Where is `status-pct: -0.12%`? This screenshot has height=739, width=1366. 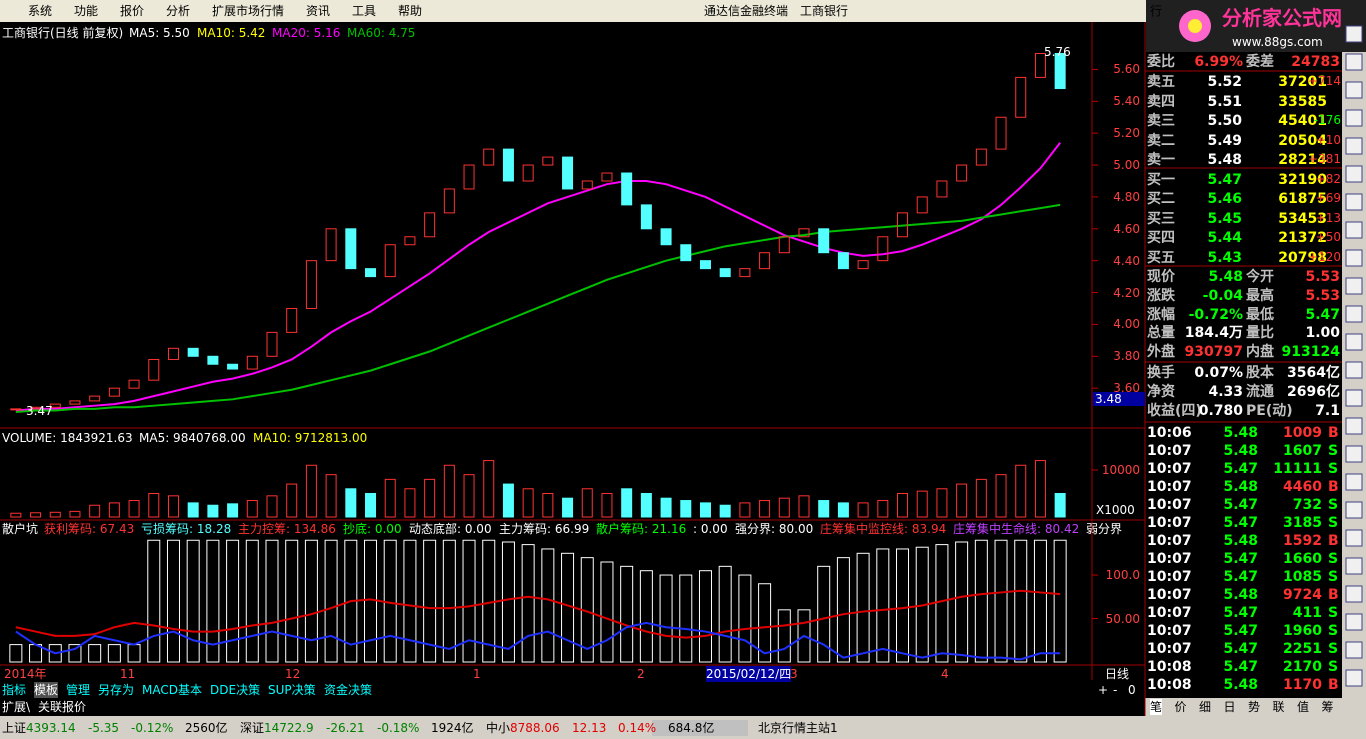 status-pct: -0.12% is located at coordinates (152, 728).